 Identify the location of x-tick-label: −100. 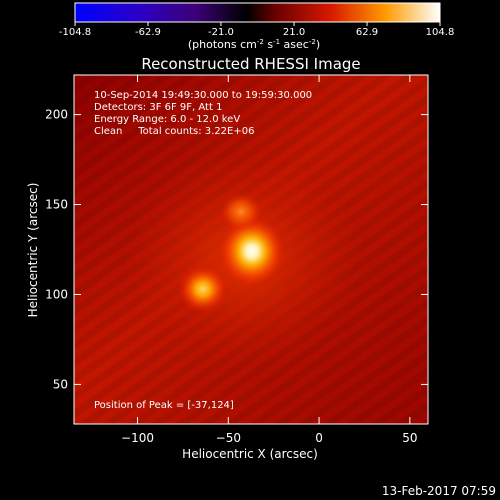
(137, 438).